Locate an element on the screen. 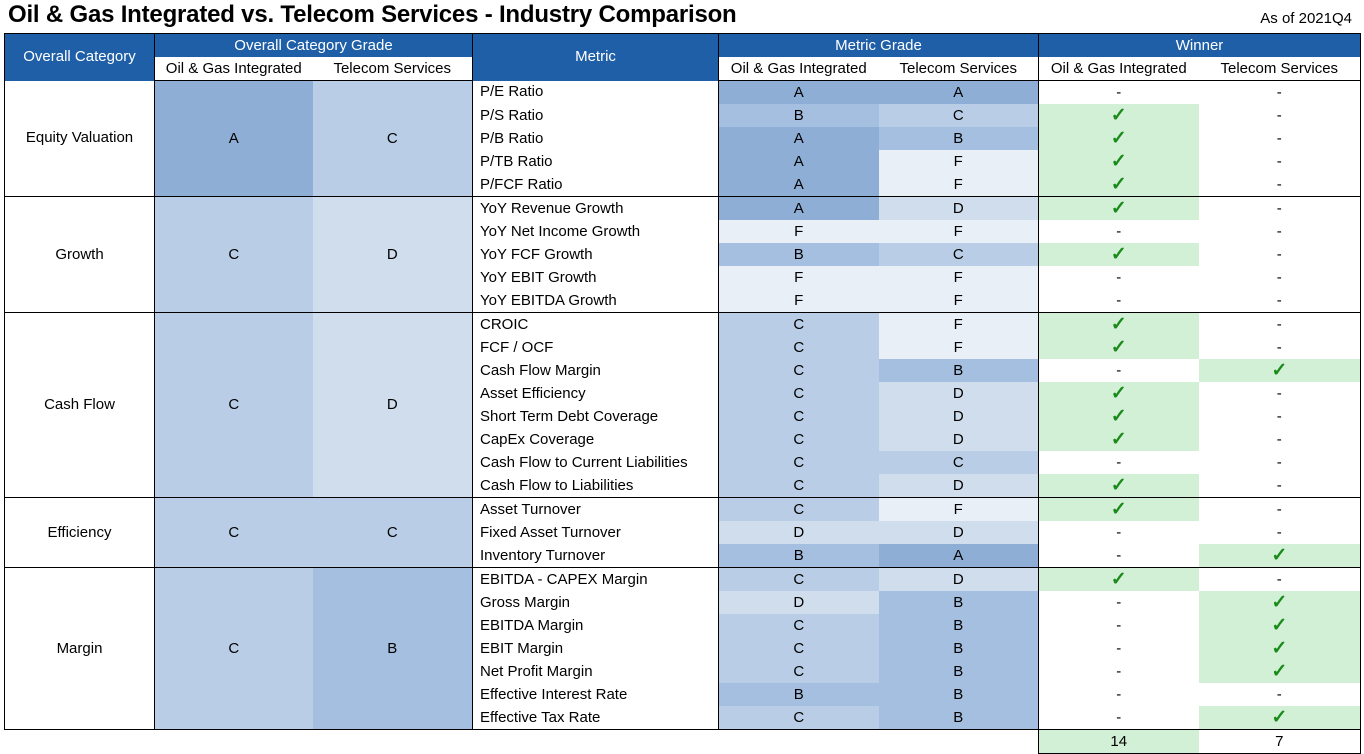 The image size is (1364, 754). table-row: Cash Flow Margin C B - ✓ is located at coordinates (683, 370).